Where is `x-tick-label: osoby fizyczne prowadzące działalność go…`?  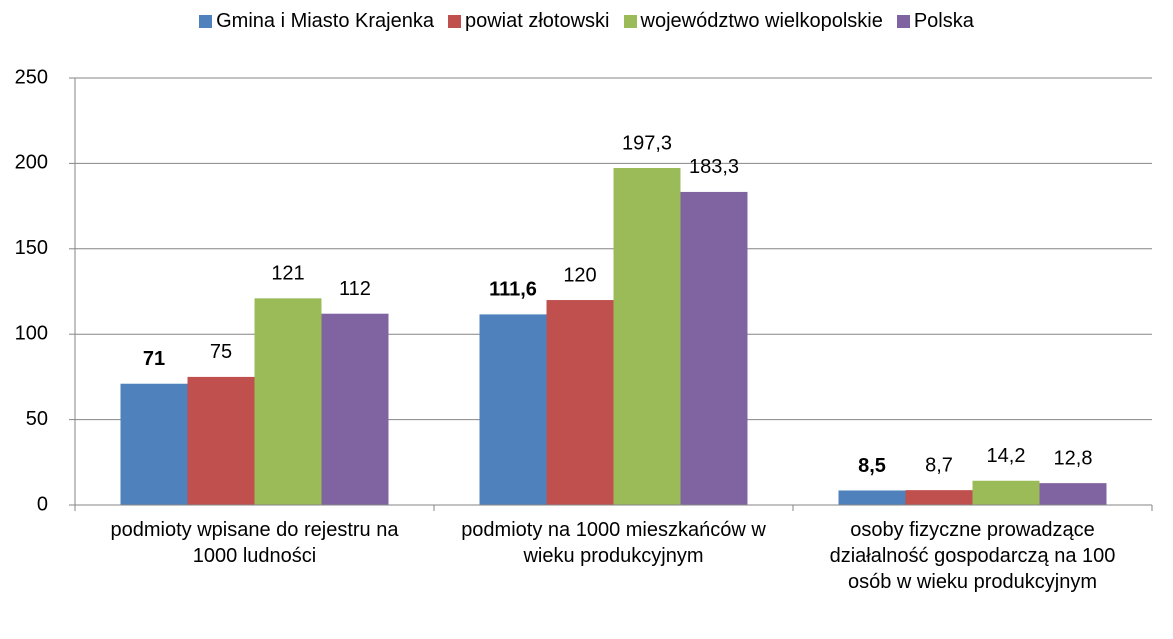
x-tick-label: osoby fizyczne prowadzące działalność go… is located at coordinates (972, 556).